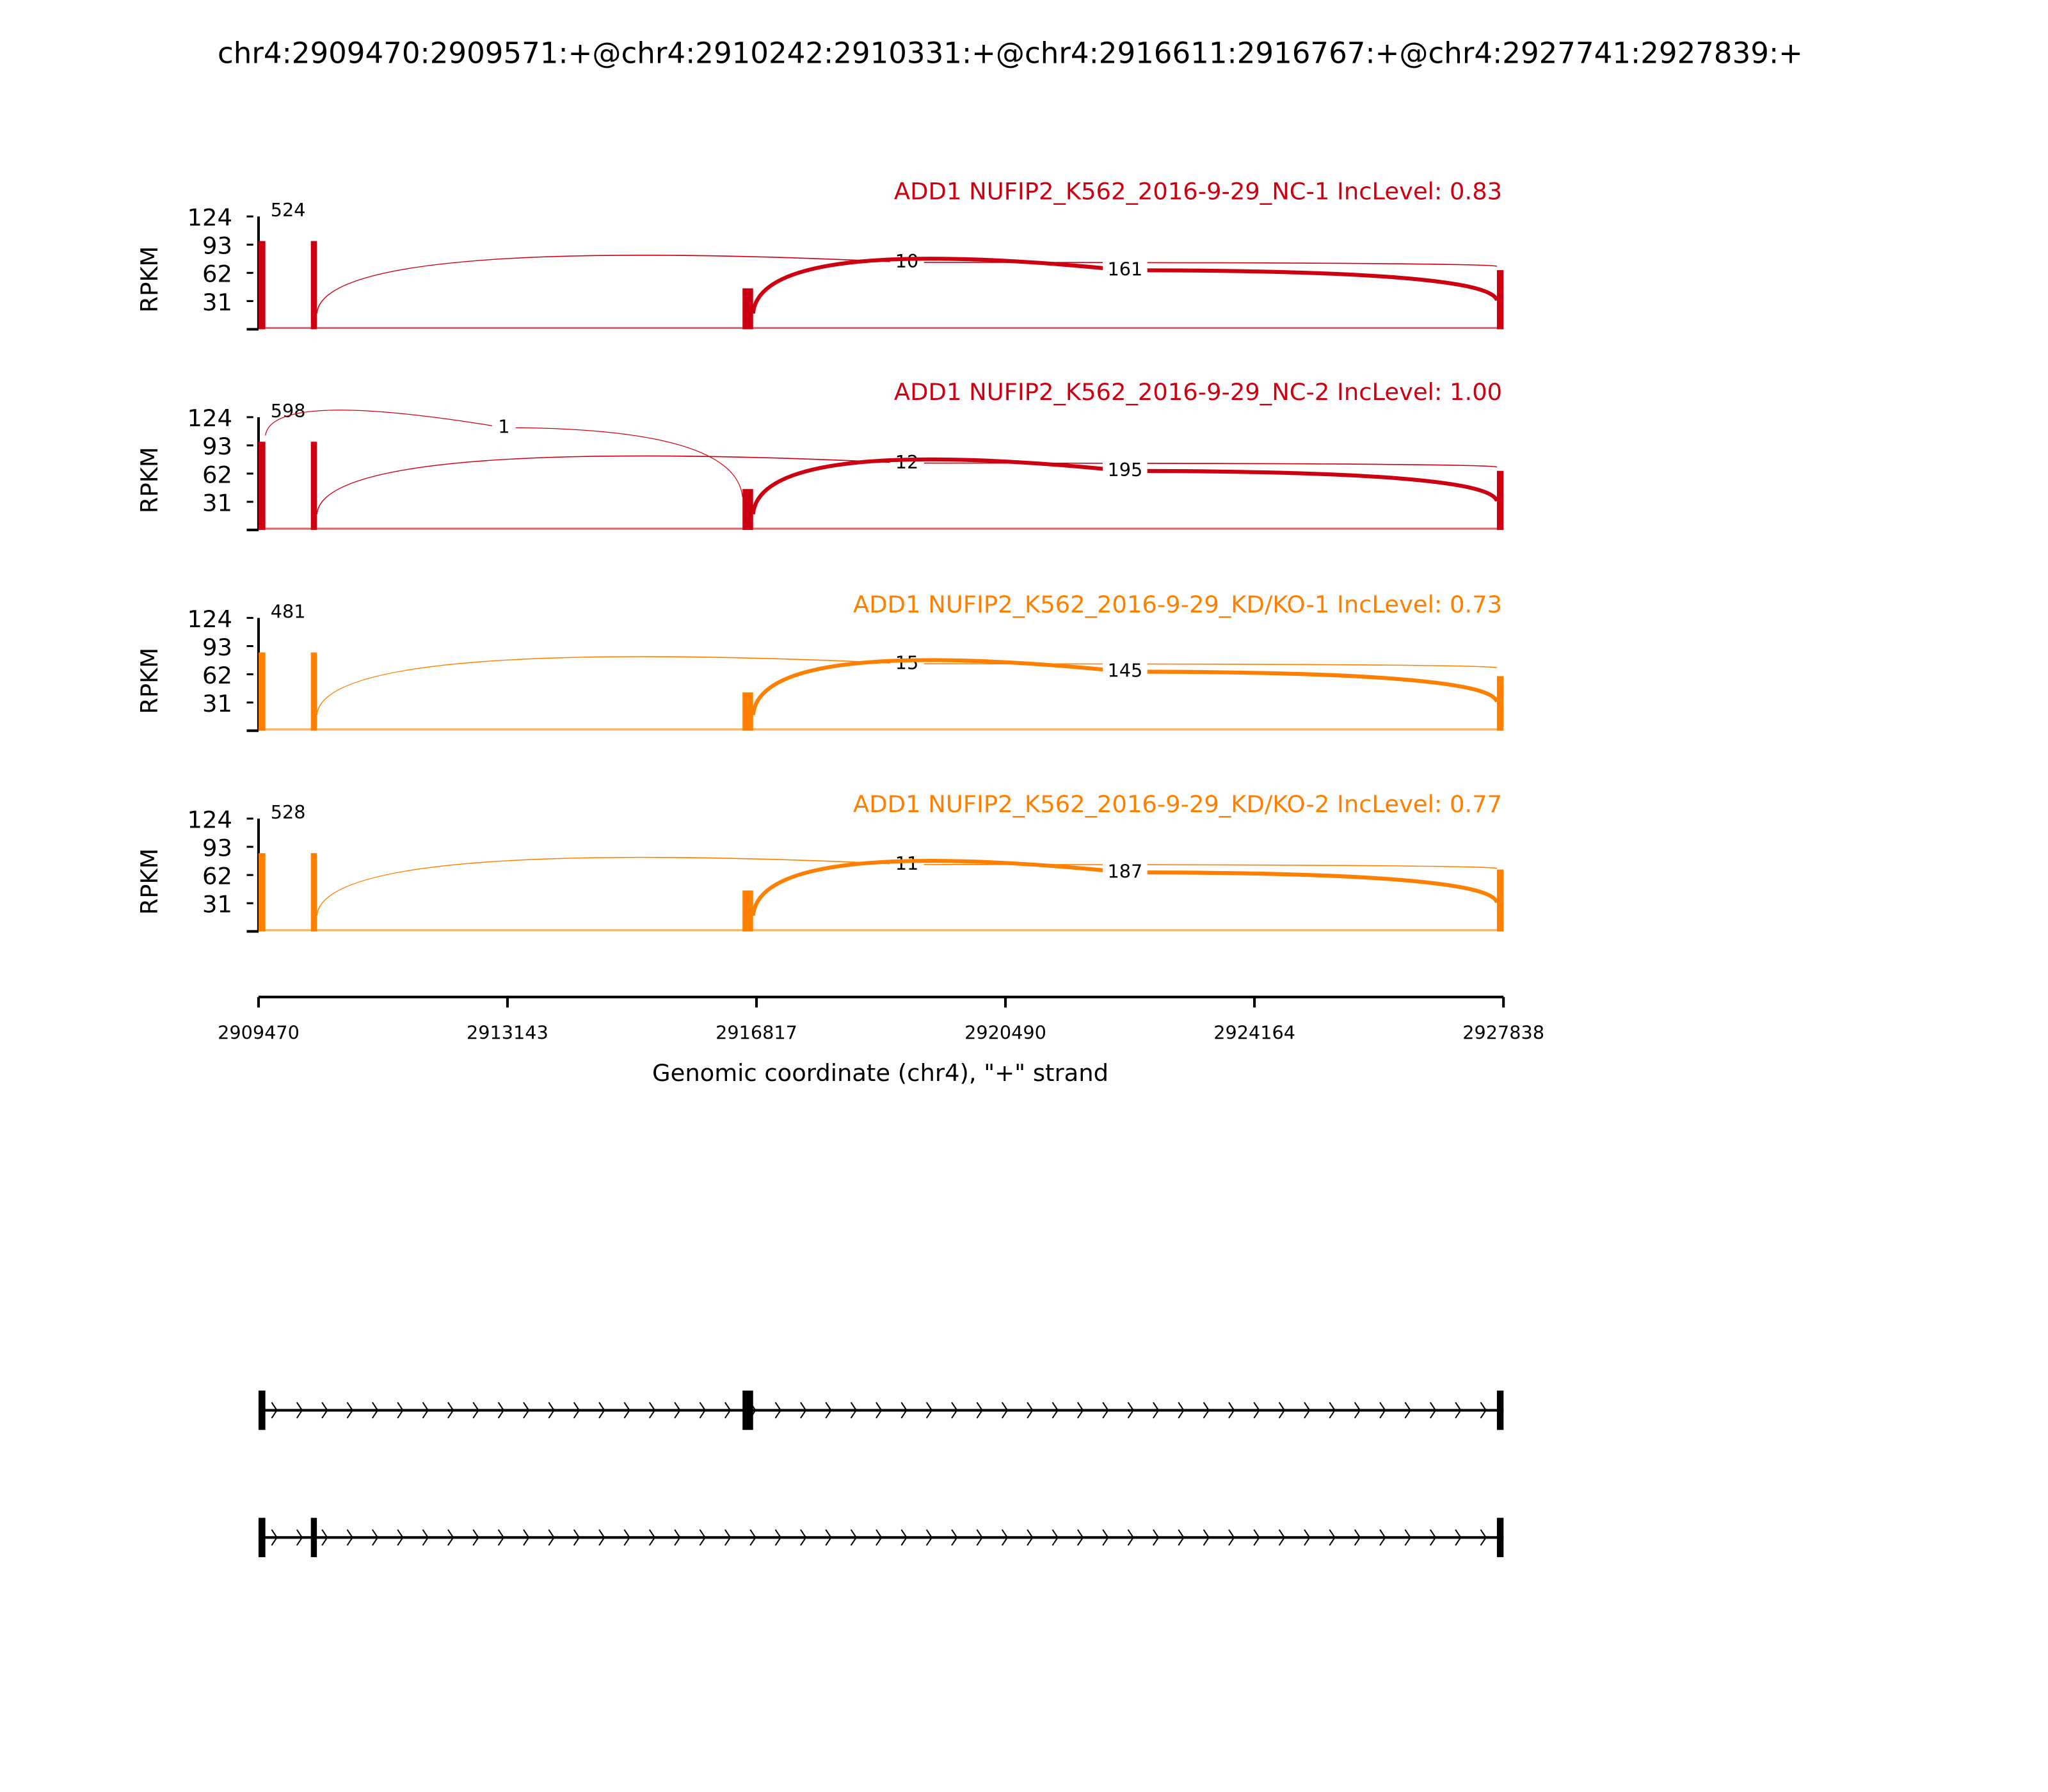 This screenshot has height=1792, width=2048. Describe the element at coordinates (1503, 1032) in the screenshot. I see `x-tick-label: 2927838` at that location.